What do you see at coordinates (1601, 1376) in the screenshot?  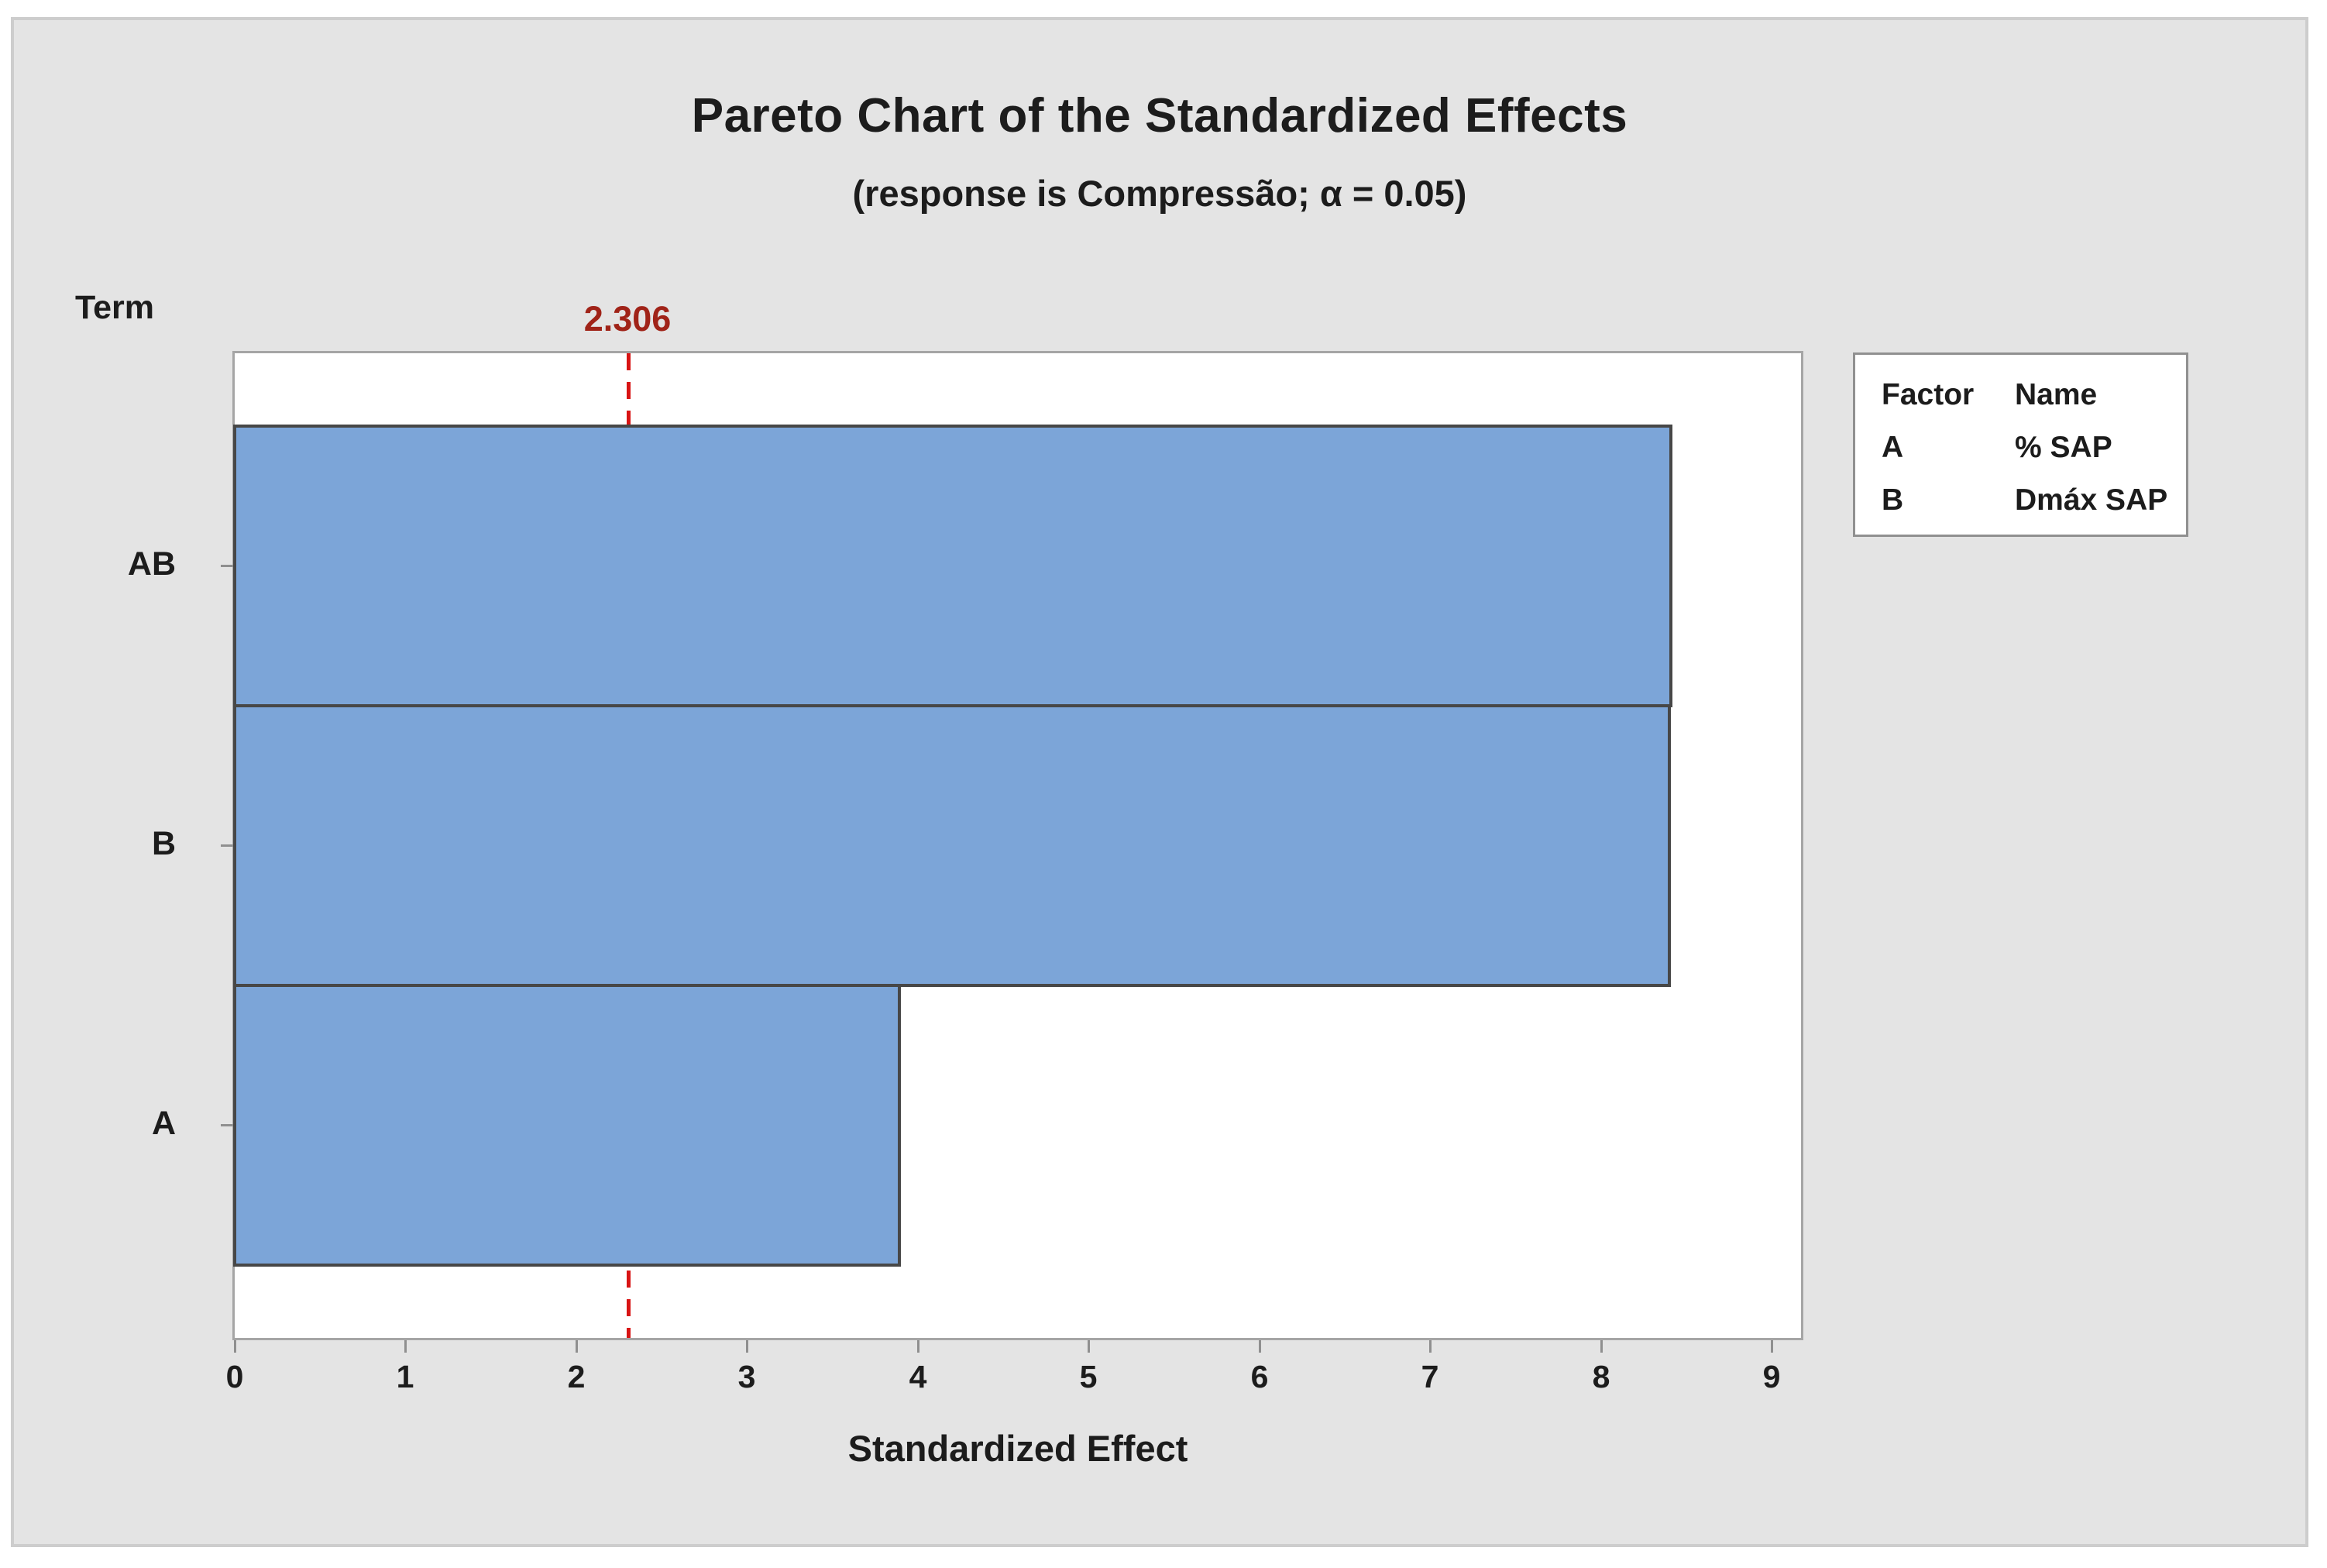 I see `x-axis-tick-label-8: 8` at bounding box center [1601, 1376].